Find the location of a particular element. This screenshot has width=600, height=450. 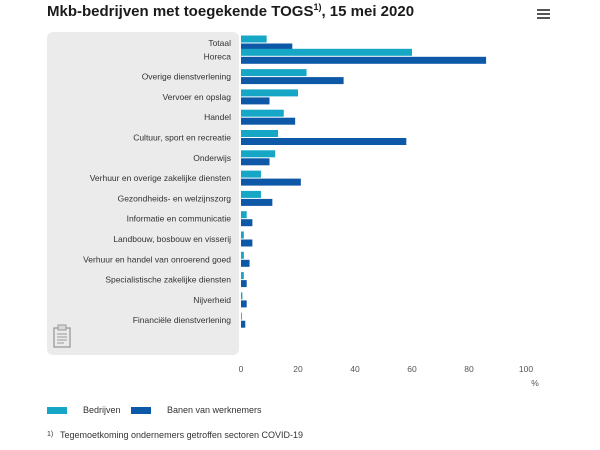

x-tick-label-0: 0 is located at coordinates (241, 369).